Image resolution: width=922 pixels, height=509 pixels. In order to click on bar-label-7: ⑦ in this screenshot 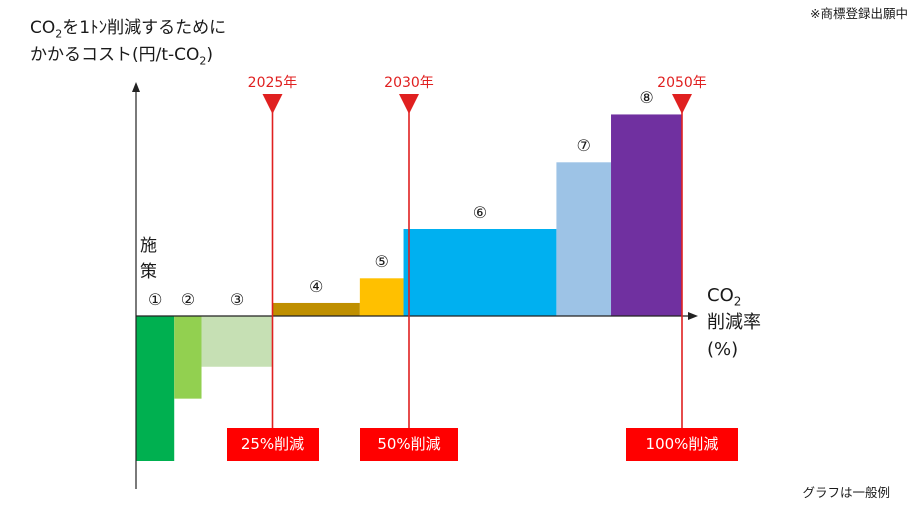, I will do `click(583, 146)`.